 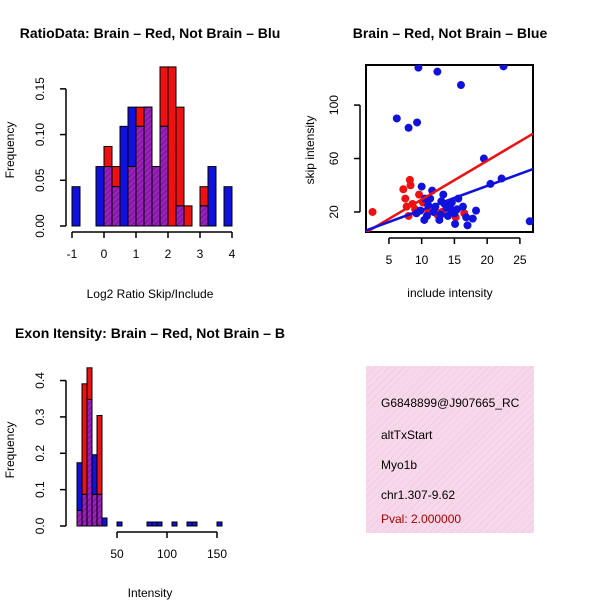 I want to click on intensity-axes: 50 100 150 0.0 0.1 0.2 0.3 0.4, so click(x=130, y=466).